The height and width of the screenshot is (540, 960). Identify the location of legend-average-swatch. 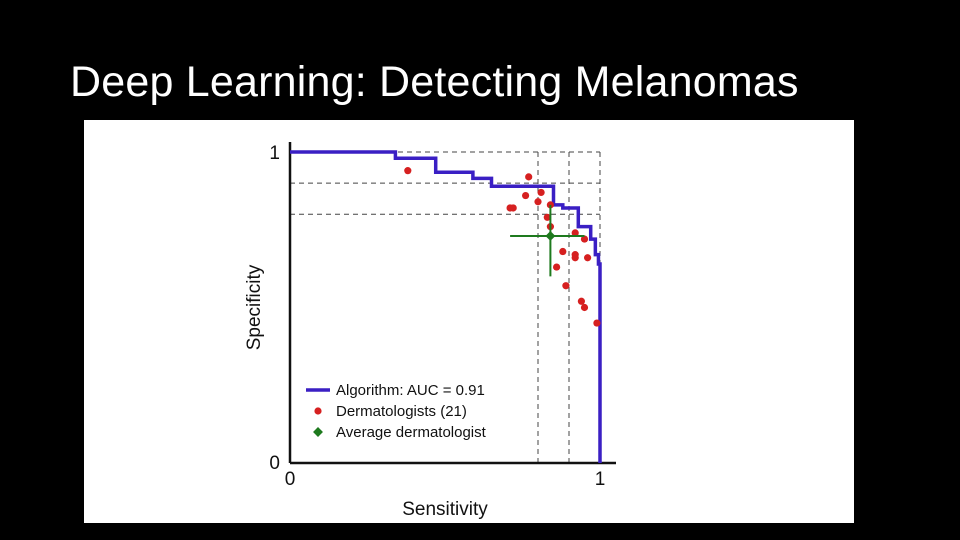
(318, 432).